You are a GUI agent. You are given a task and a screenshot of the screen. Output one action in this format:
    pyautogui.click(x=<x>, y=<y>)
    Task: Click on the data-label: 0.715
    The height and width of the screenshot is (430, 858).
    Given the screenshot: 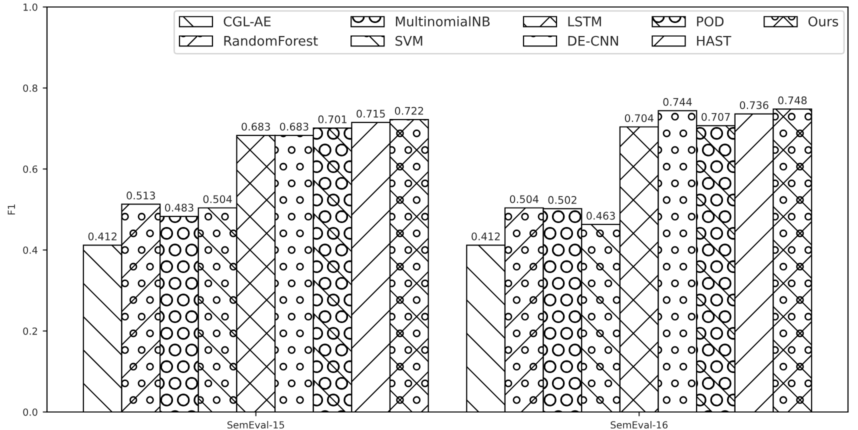 What is the action you would take?
    pyautogui.click(x=370, y=114)
    